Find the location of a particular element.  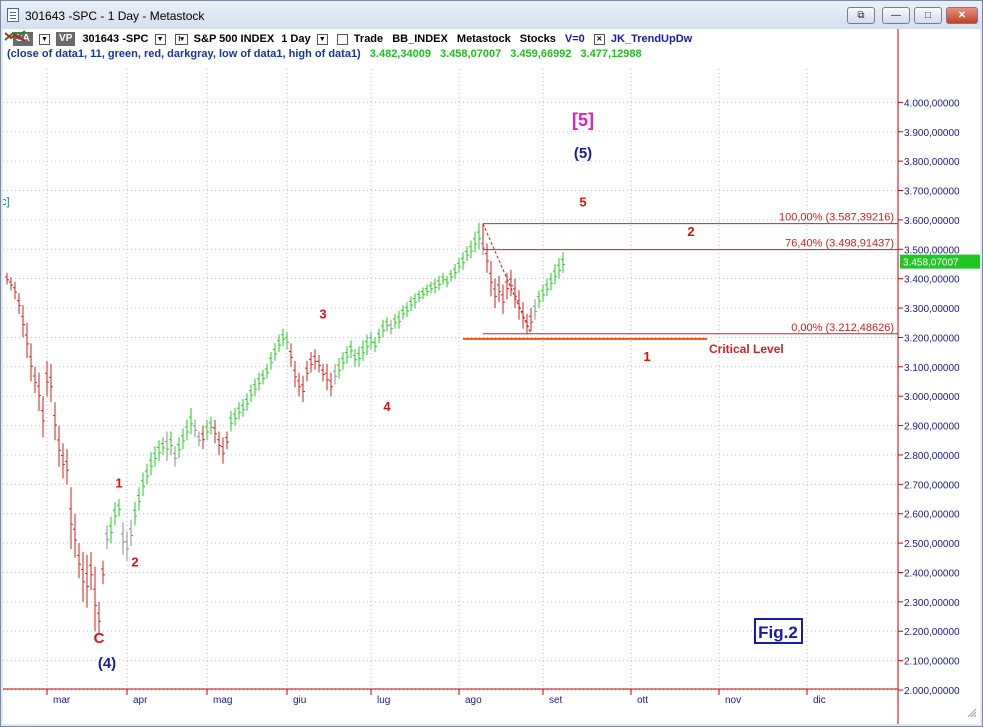

indicator-name: JK_TrendUpDw is located at coordinates (651, 39).